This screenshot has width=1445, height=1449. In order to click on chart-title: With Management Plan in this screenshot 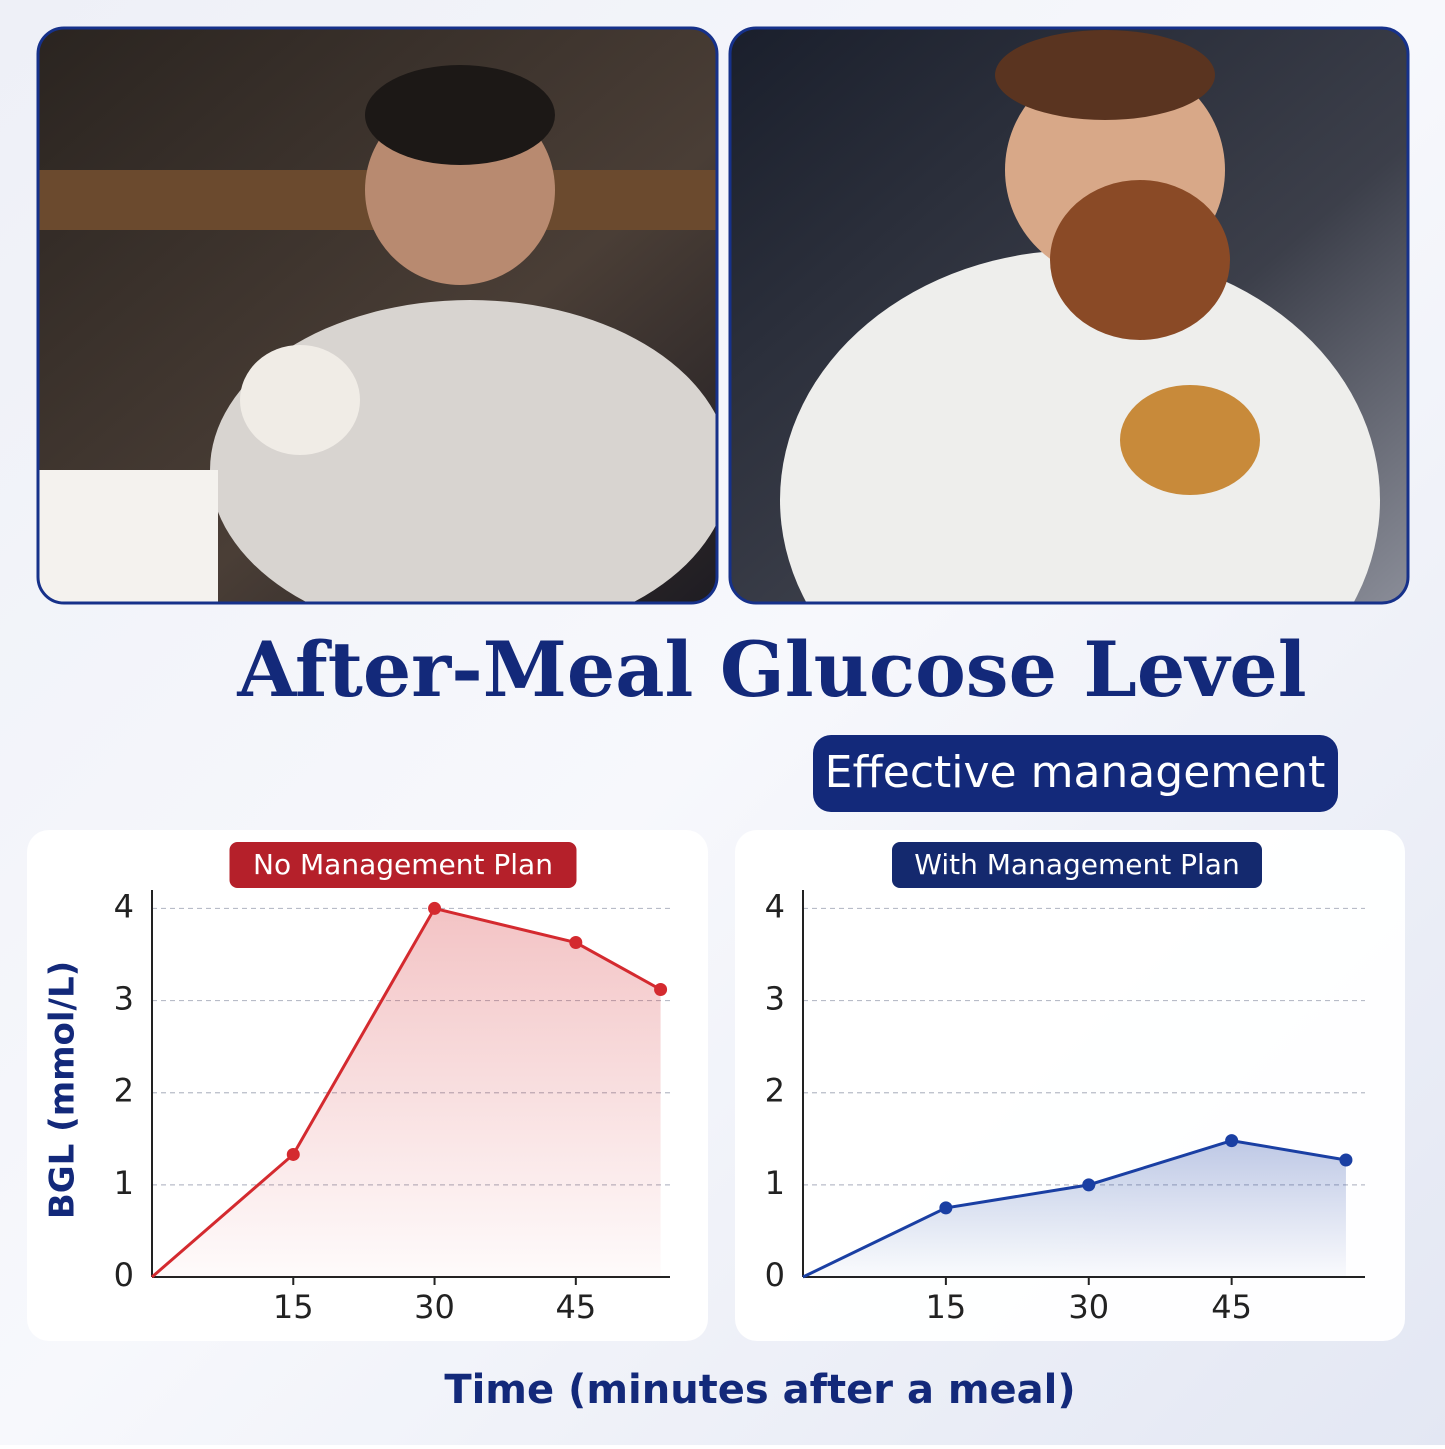, I will do `click(1076, 864)`.